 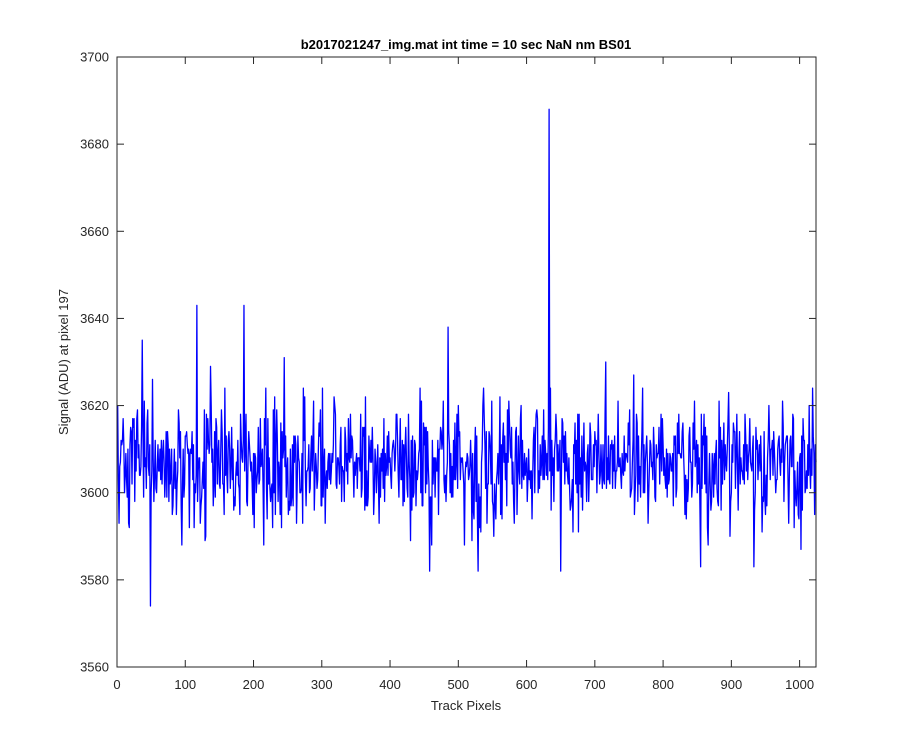 What do you see at coordinates (94, 144) in the screenshot?
I see `y-tick-label: 3680` at bounding box center [94, 144].